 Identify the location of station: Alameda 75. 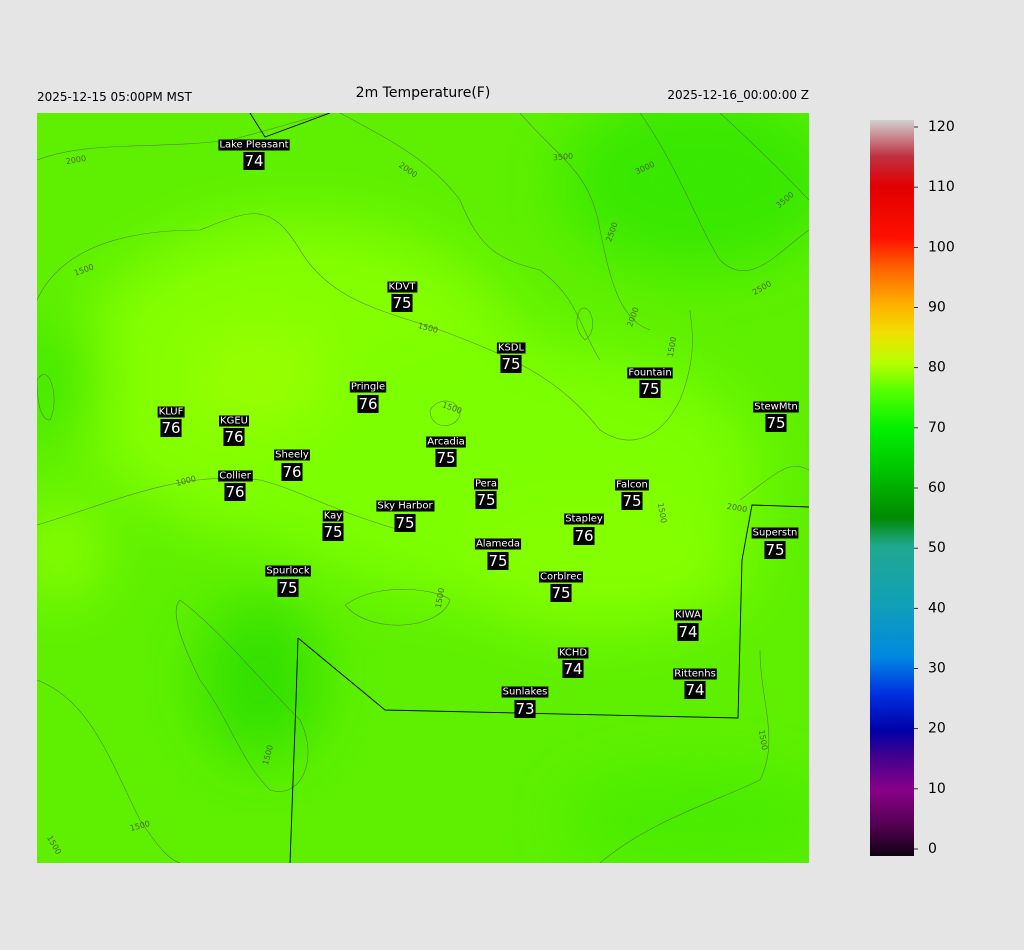
(498, 554).